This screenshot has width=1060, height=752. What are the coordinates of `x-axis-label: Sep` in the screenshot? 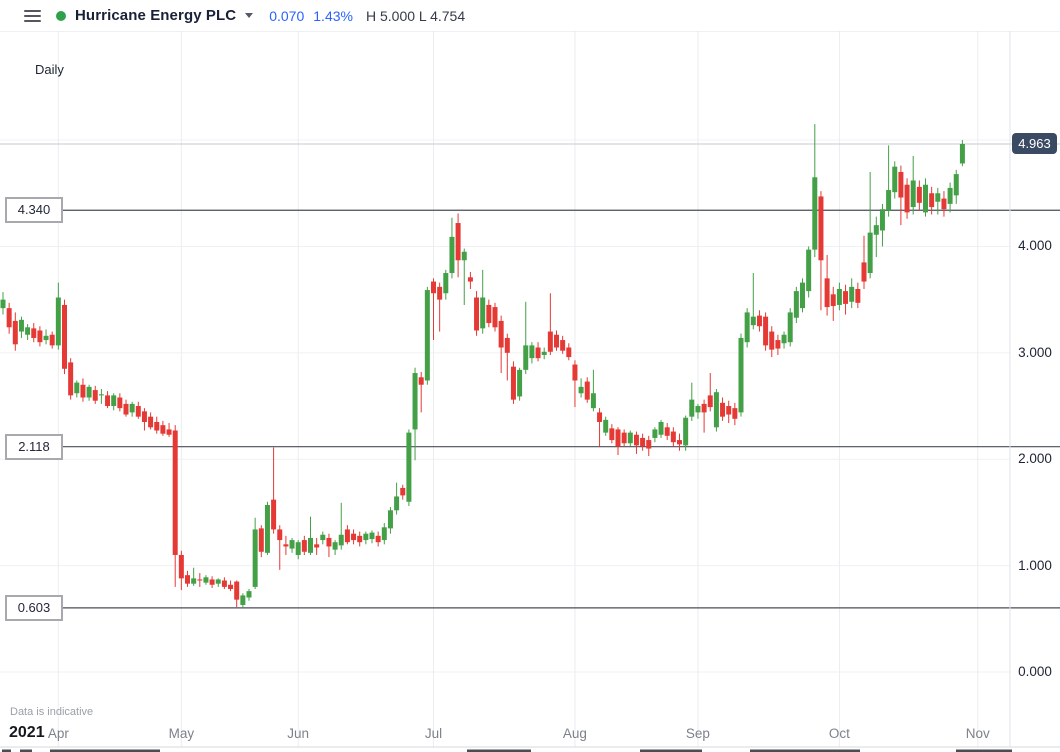 It's located at (697, 733).